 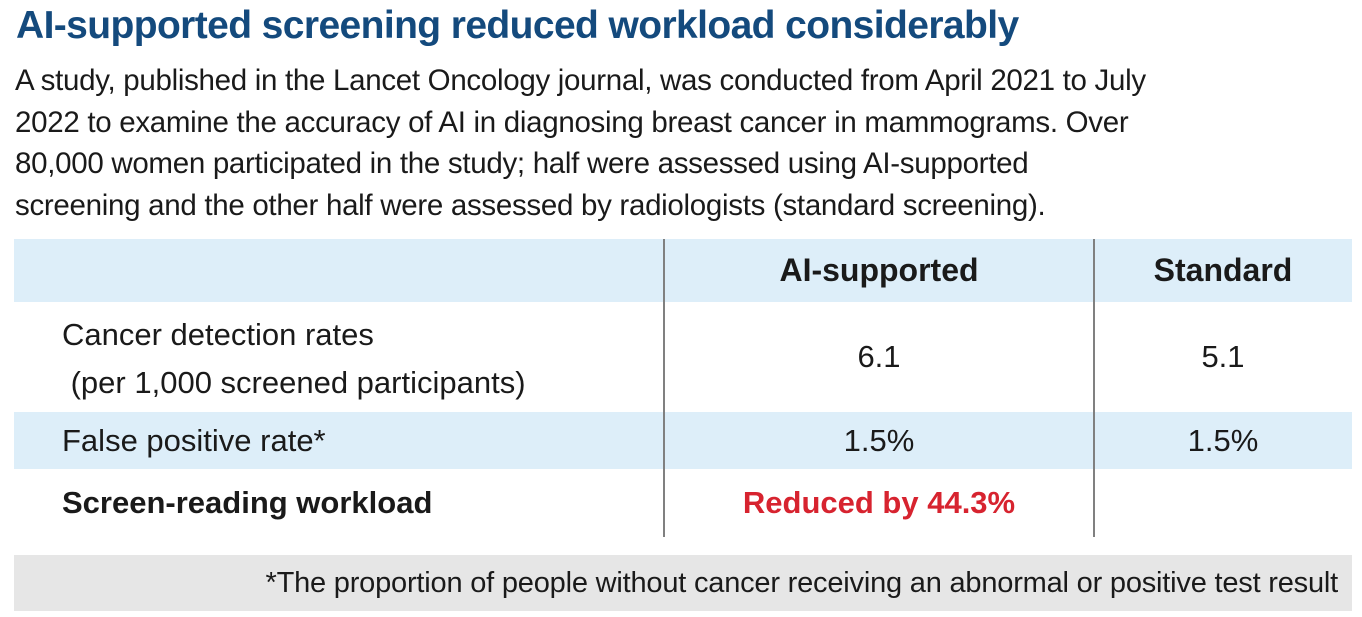 I want to click on cell-standard-workload, so click(x=1223, y=503).